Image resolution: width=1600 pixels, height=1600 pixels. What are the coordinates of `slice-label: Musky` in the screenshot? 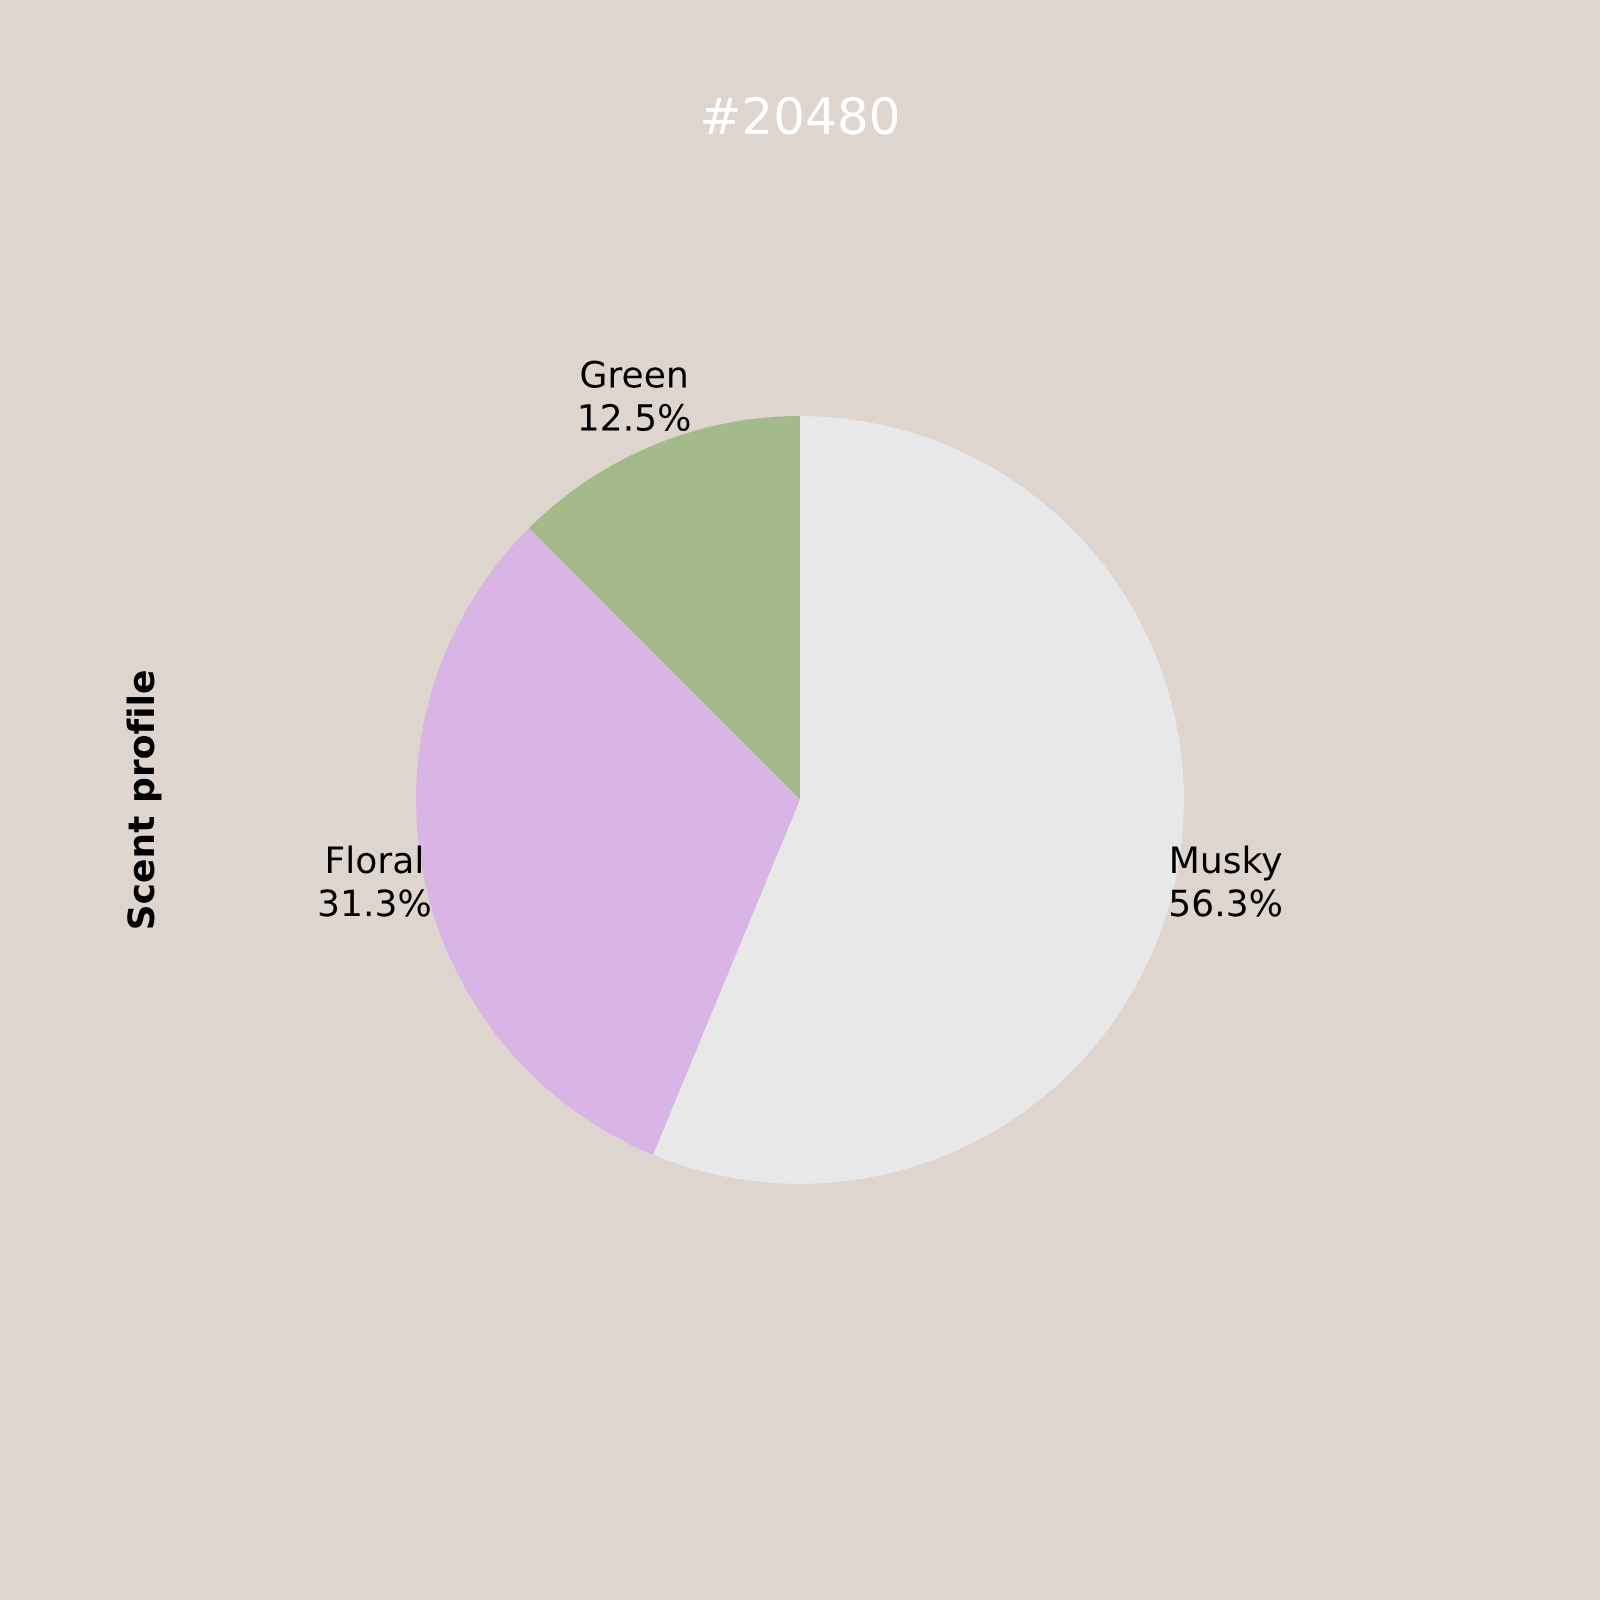 It's located at (1227, 863).